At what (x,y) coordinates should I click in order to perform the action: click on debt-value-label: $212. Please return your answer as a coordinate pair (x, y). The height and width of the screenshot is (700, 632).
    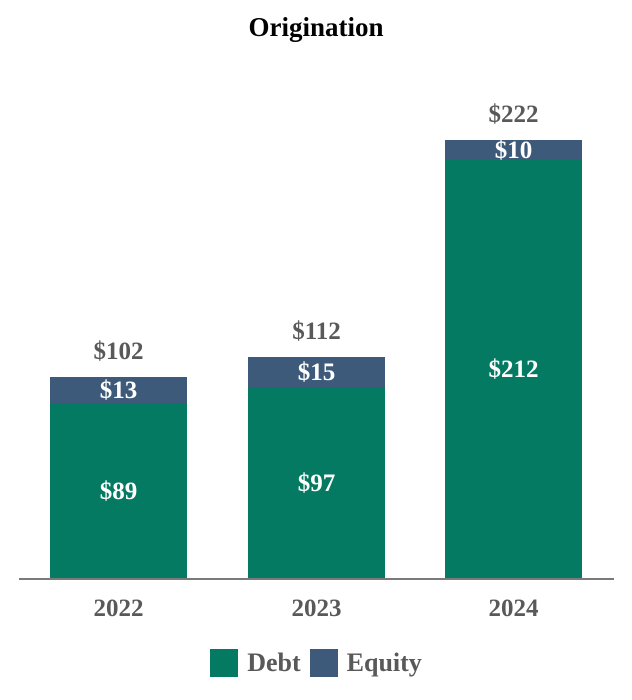
    Looking at the image, I should click on (513, 369).